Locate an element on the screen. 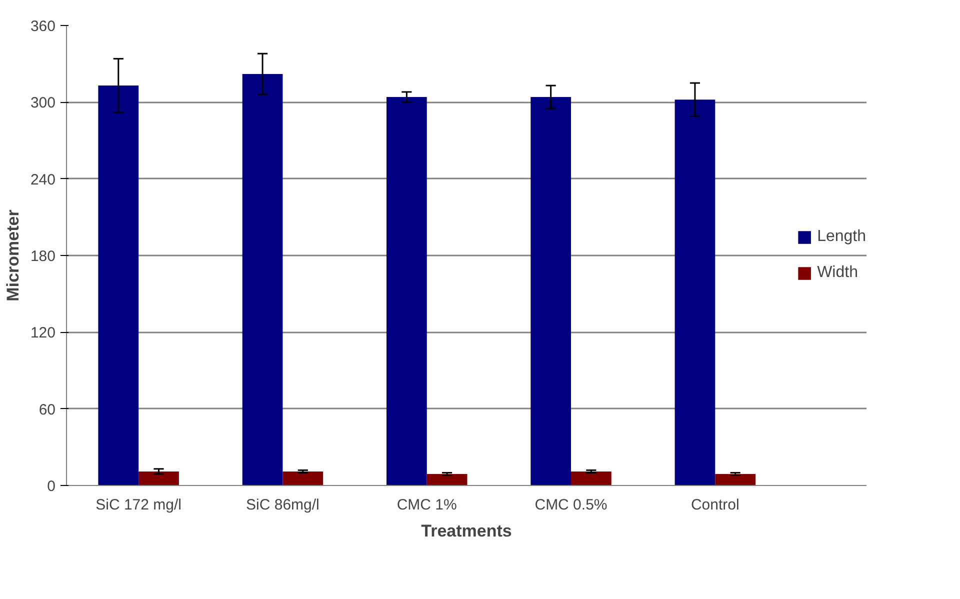 Image resolution: width=960 pixels, height=599 pixels. y-tick-label: 0 is located at coordinates (51, 486).